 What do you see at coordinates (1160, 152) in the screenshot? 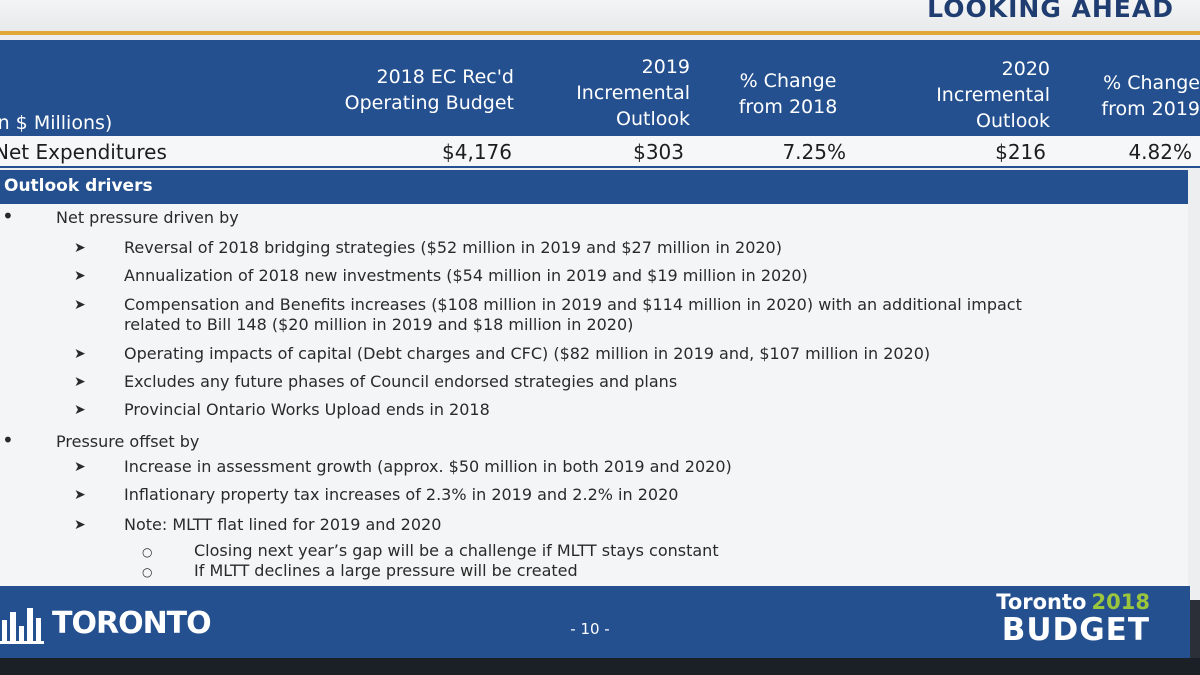
I see `cell-change-2019: 4.82%` at bounding box center [1160, 152].